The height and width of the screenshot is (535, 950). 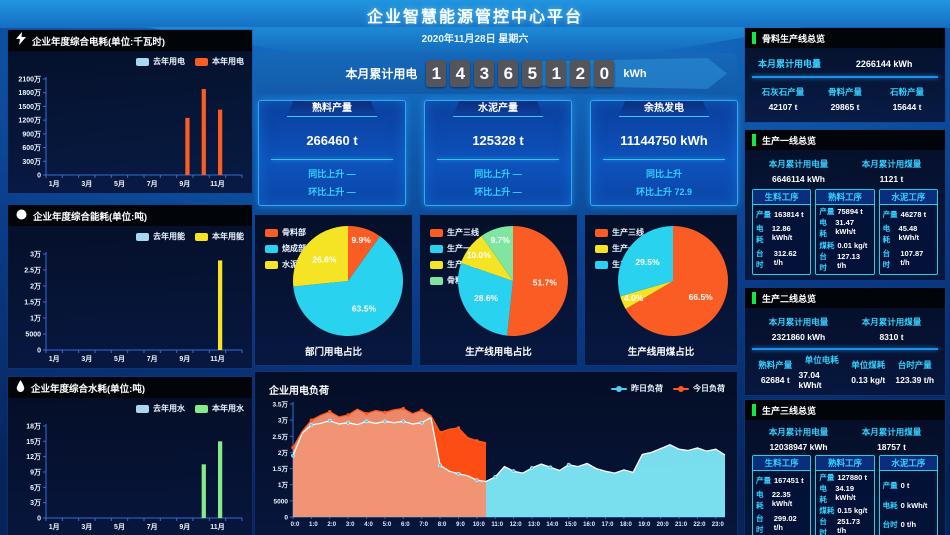 What do you see at coordinates (169, 61) in the screenshot?
I see `legend-label: 去年用电` at bounding box center [169, 61].